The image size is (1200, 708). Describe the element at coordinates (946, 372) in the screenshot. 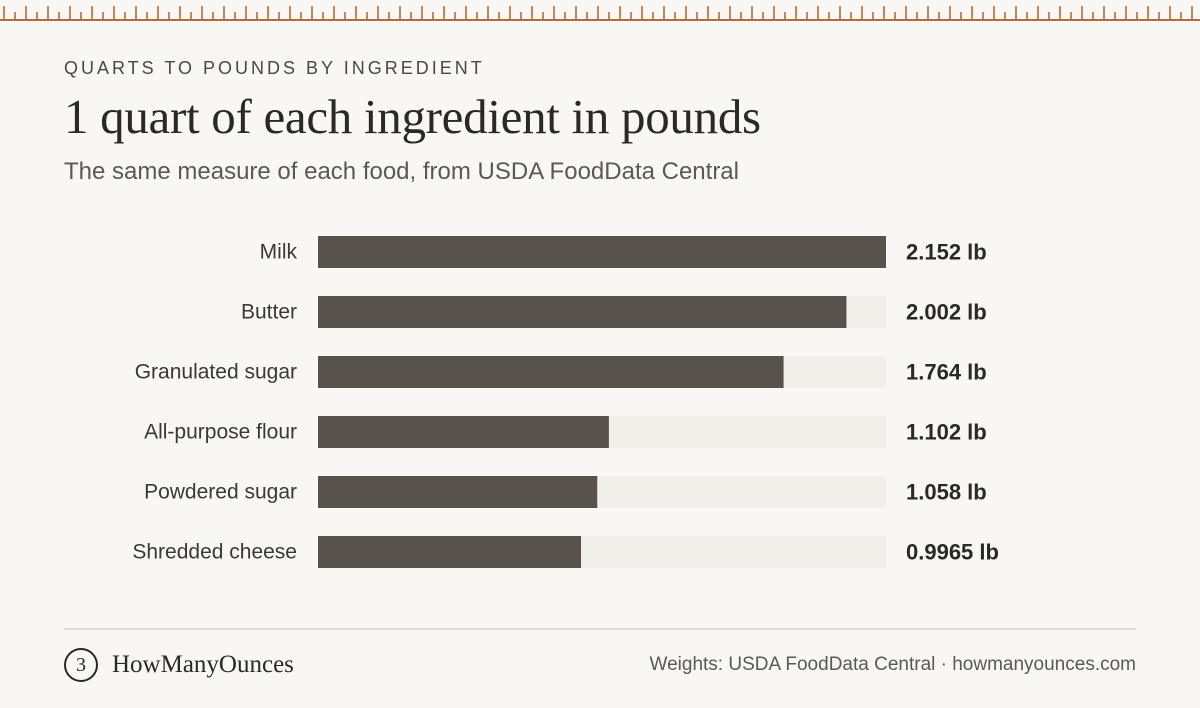

I see `value-label: 1.764 lb` at that location.